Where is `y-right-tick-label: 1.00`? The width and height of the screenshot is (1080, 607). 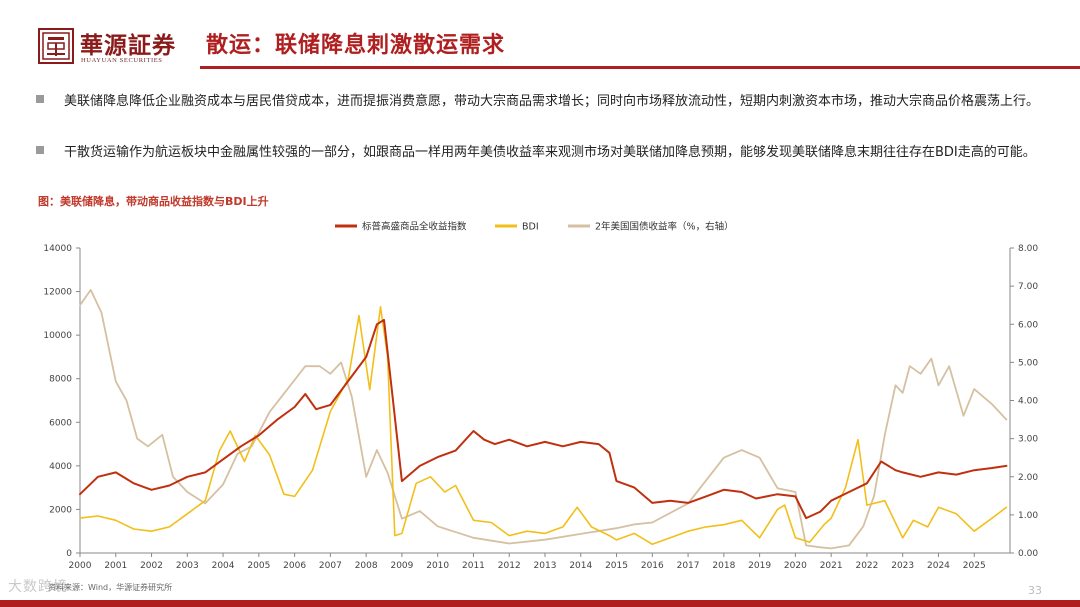
y-right-tick-label: 1.00 is located at coordinates (1028, 516).